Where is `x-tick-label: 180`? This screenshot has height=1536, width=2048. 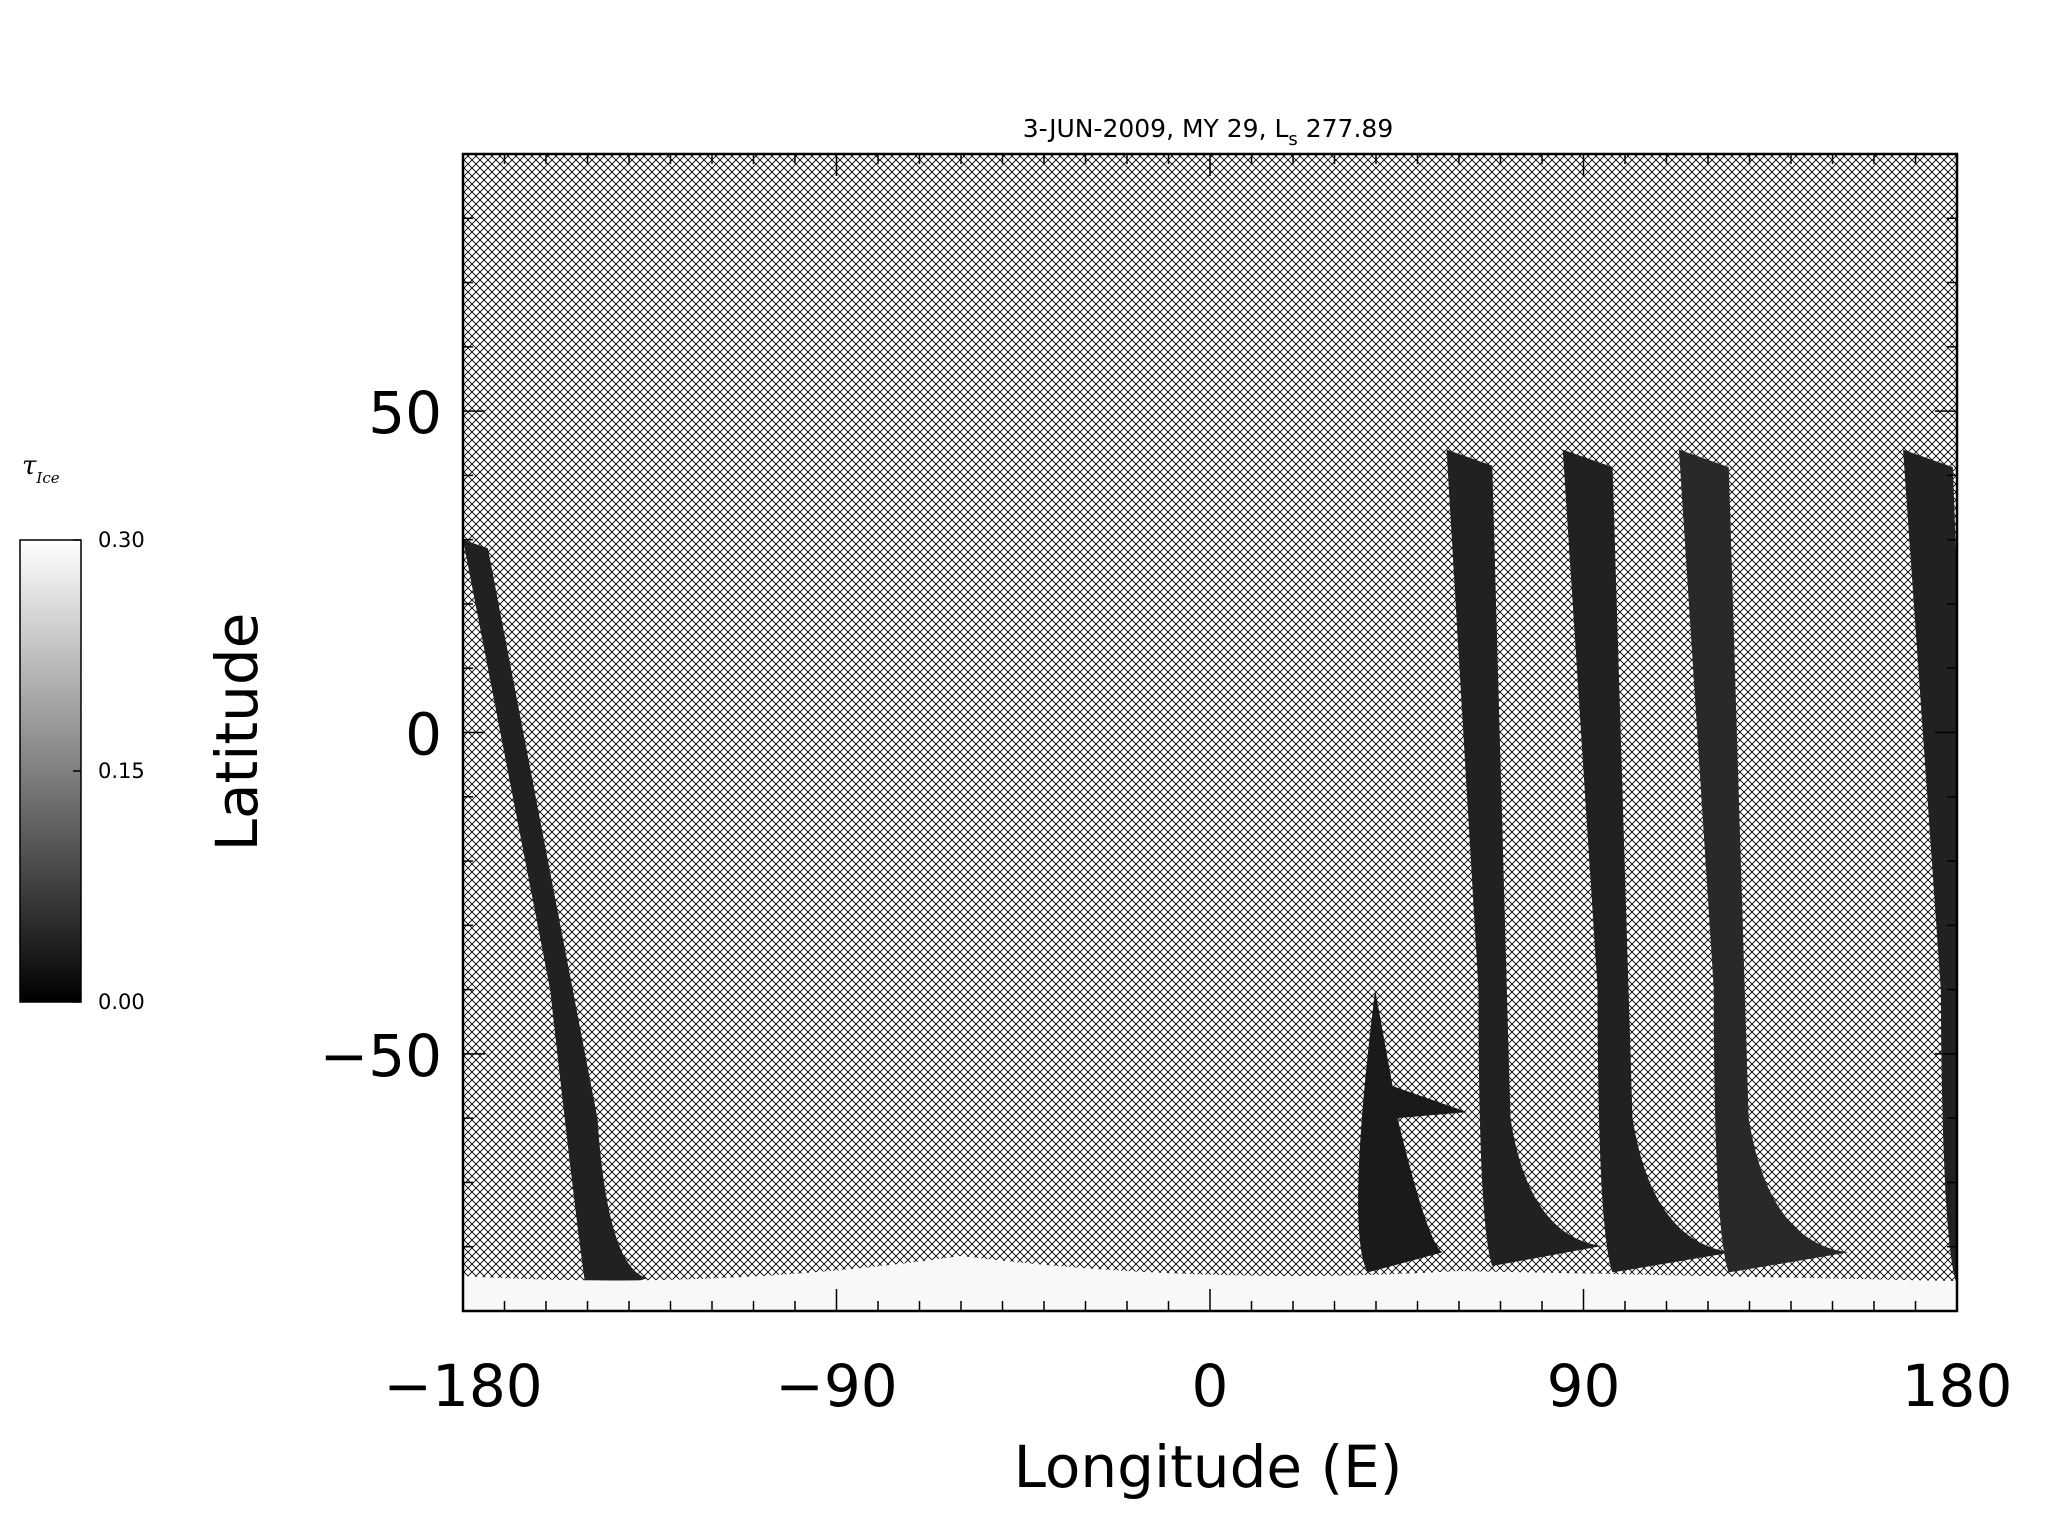 x-tick-label: 180 is located at coordinates (1957, 1386).